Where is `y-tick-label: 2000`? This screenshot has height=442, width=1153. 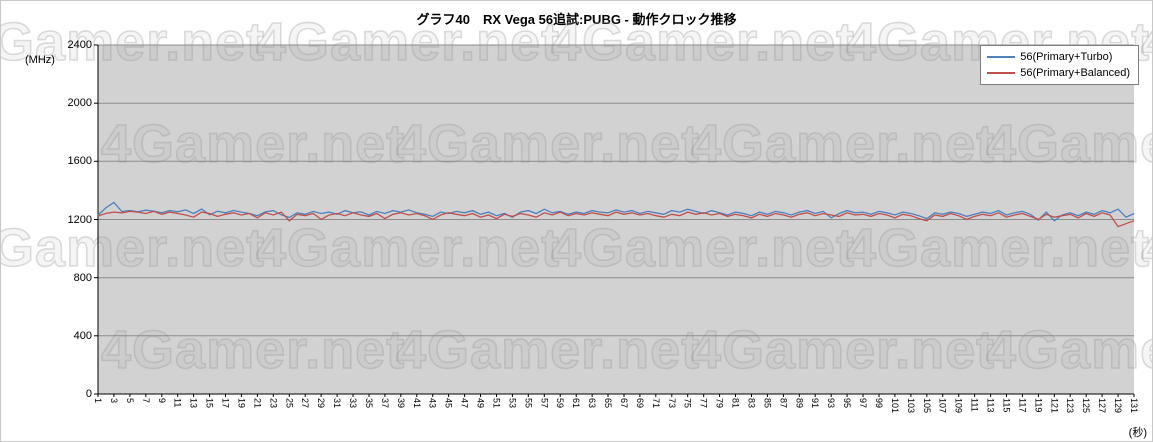 y-tick-label: 2000 is located at coordinates (79, 103).